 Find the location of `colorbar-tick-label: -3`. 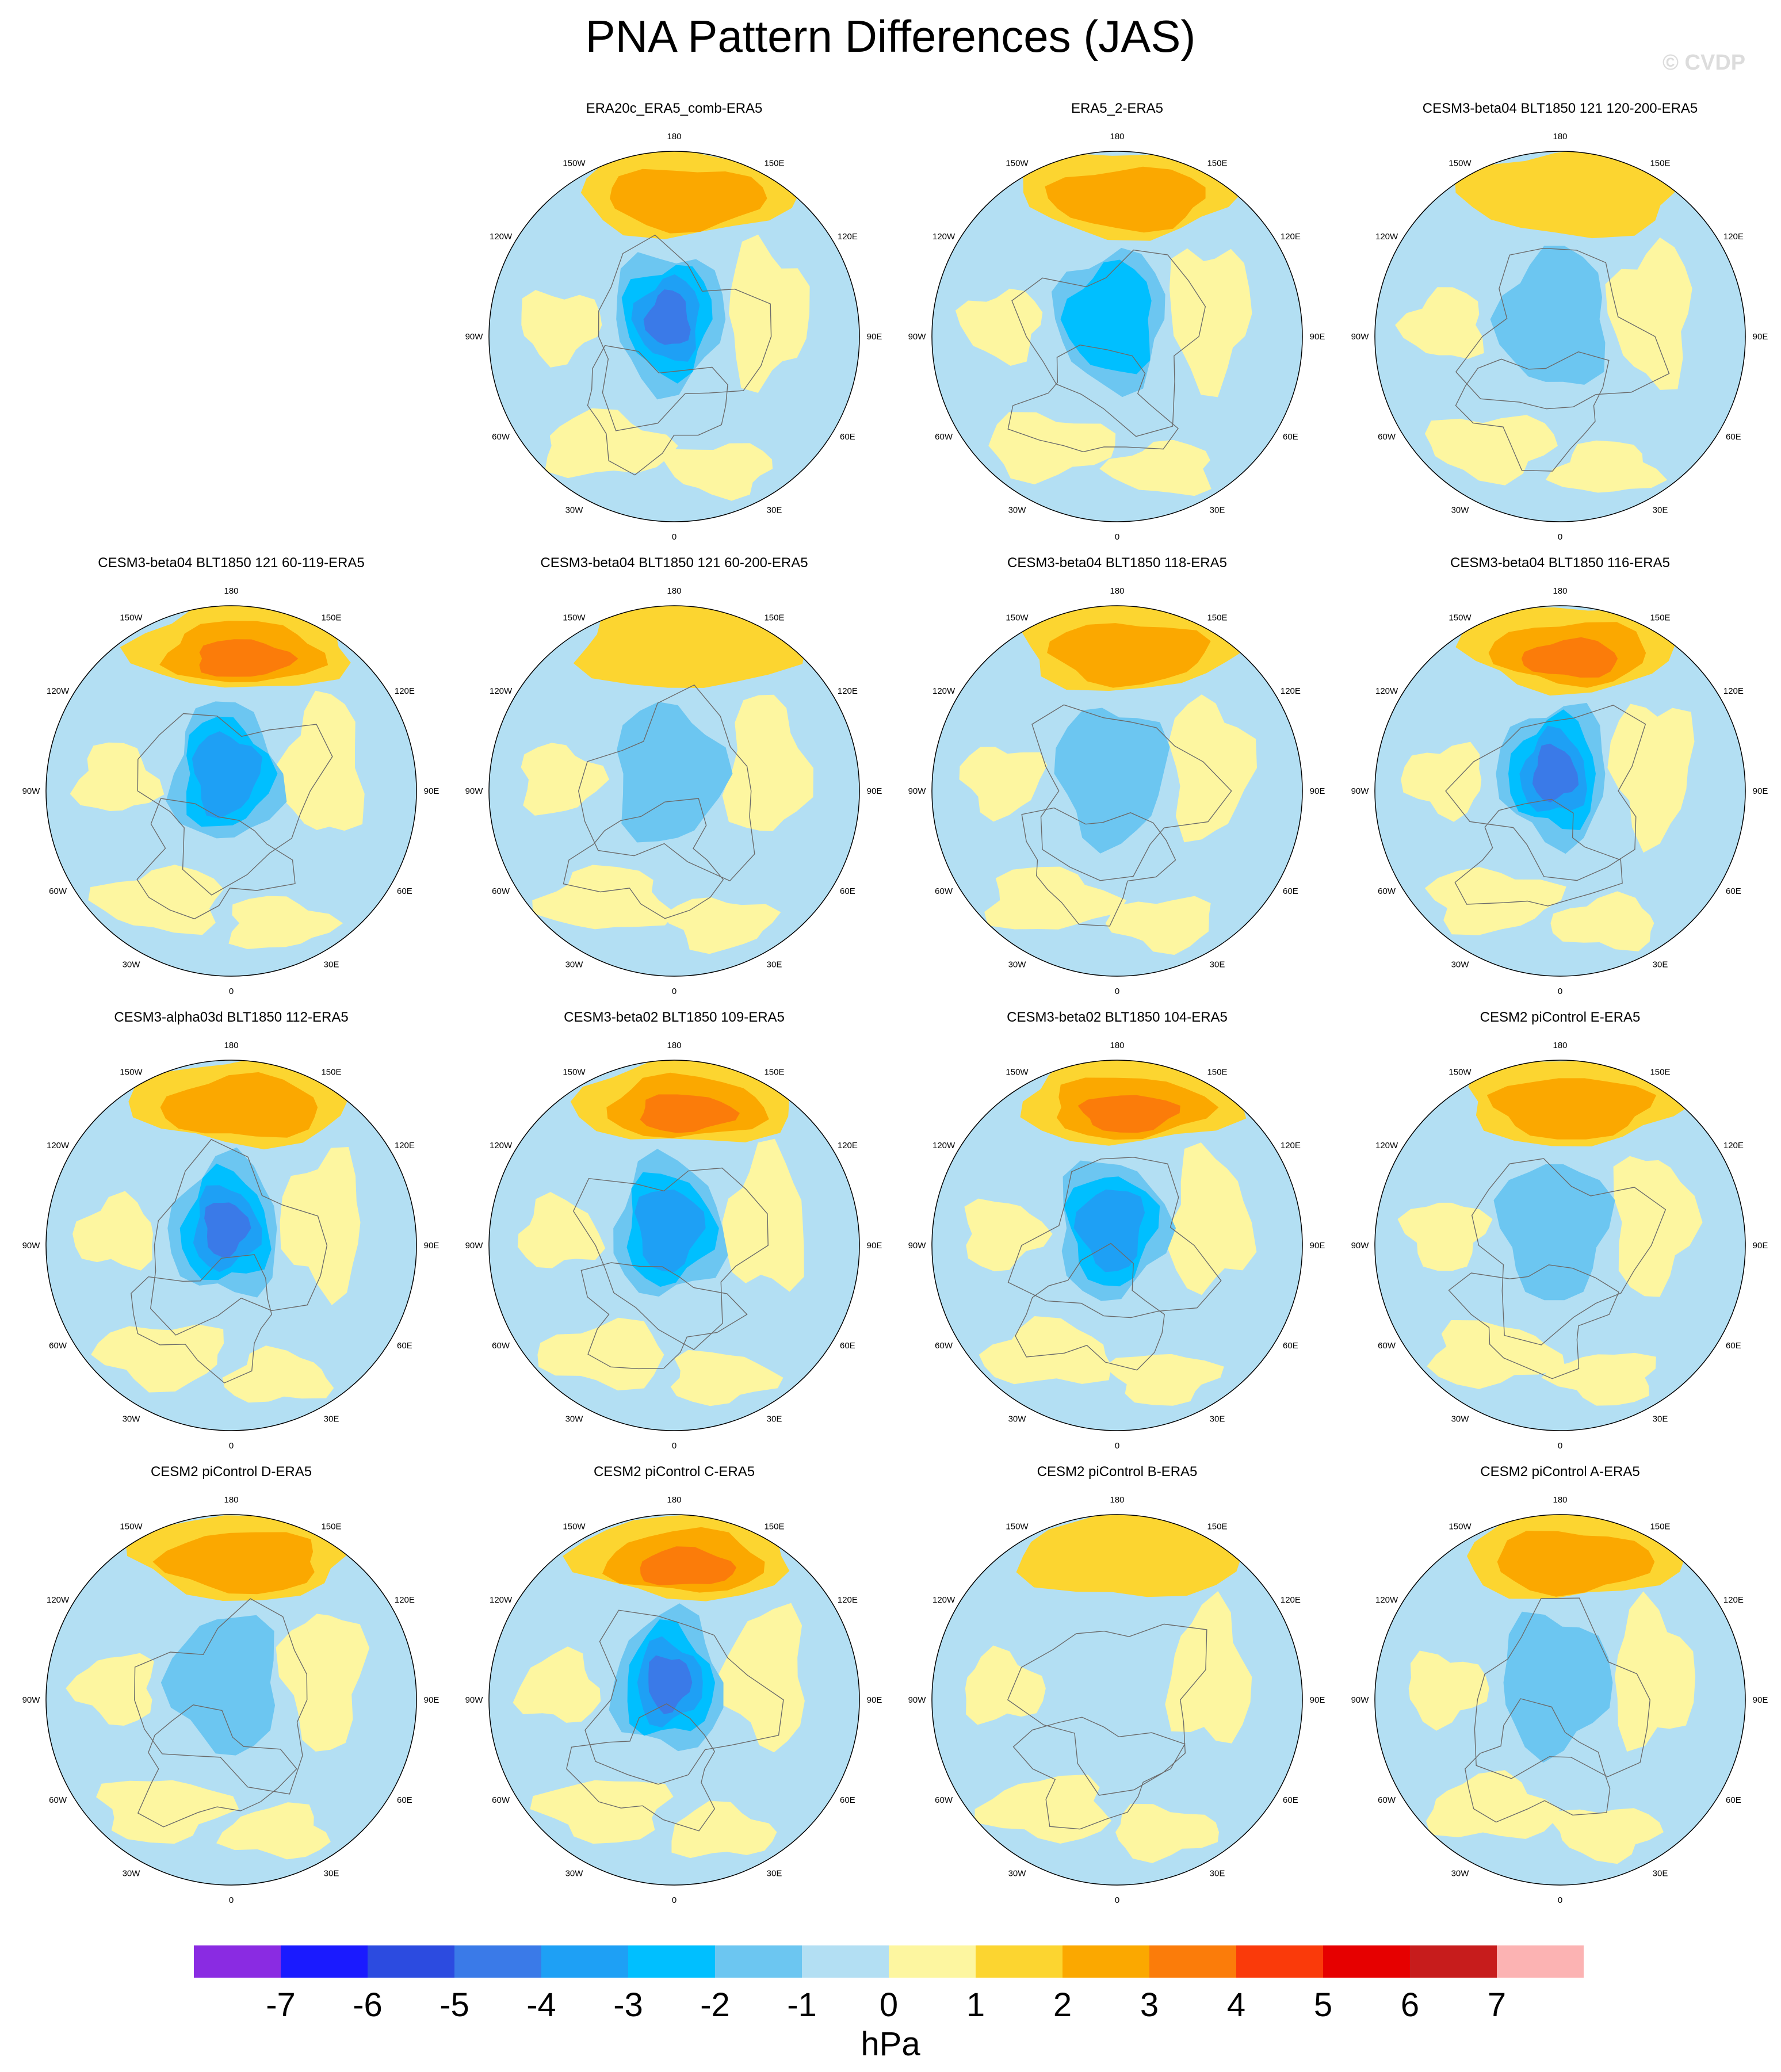

colorbar-tick-label: -3 is located at coordinates (628, 2005).